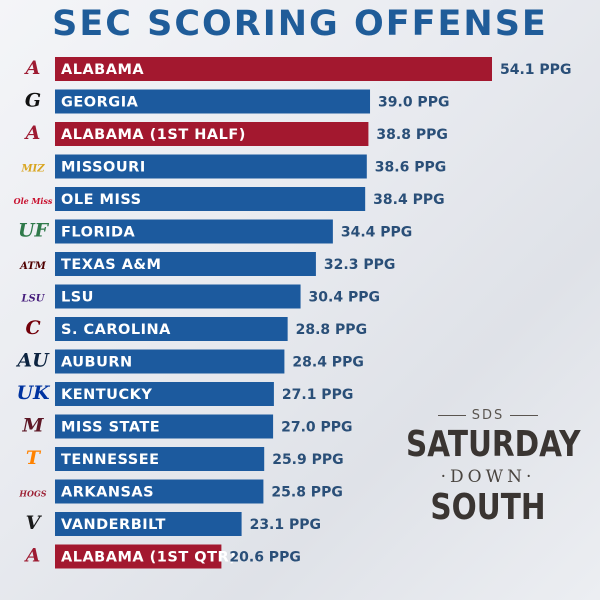 Image resolution: width=600 pixels, height=600 pixels. What do you see at coordinates (359, 265) in the screenshot?
I see `bar-value-label: 32.3 PPG` at bounding box center [359, 265].